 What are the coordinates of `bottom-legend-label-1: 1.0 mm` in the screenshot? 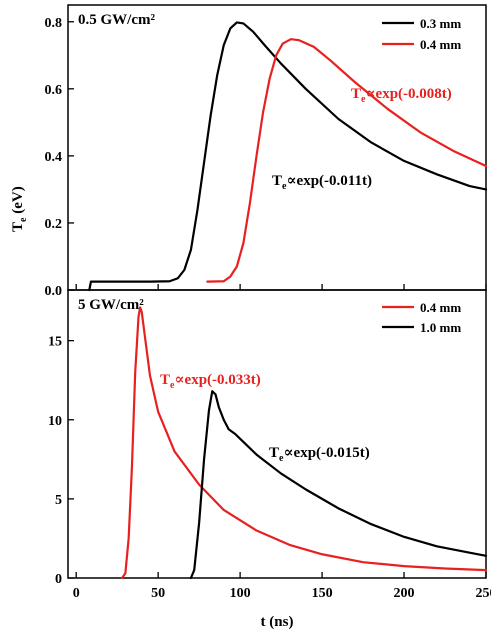 It's located at (440, 327).